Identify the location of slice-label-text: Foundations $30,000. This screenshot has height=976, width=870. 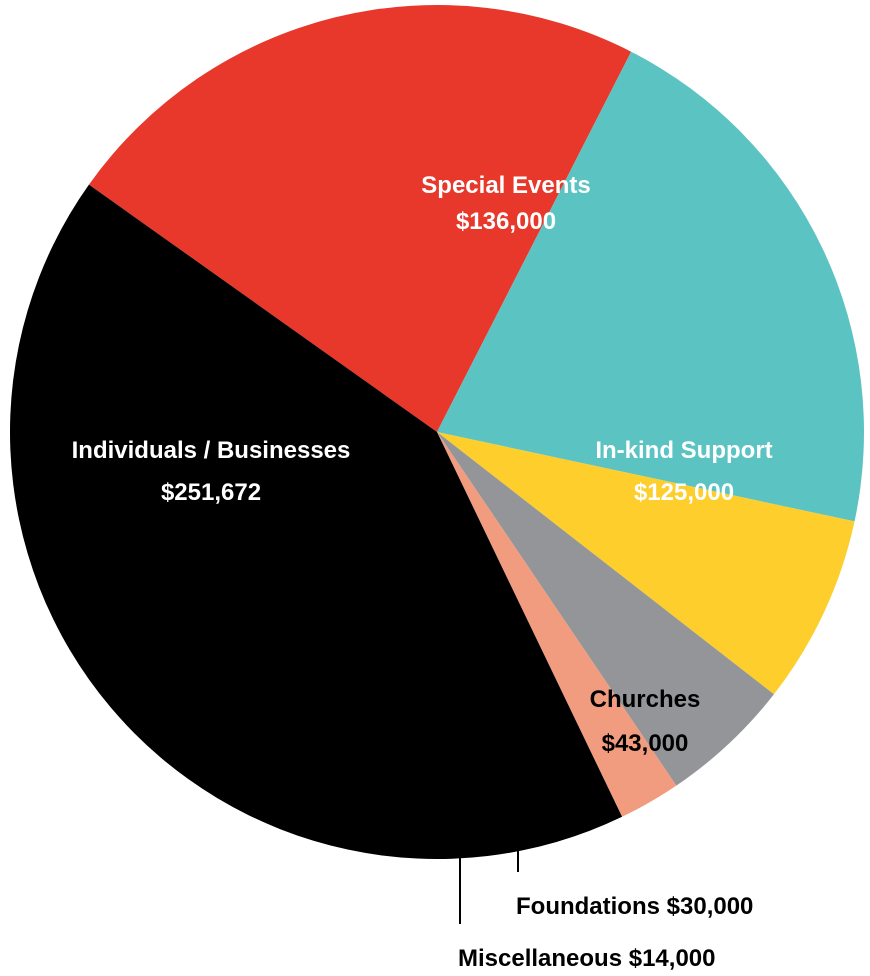
(634, 906).